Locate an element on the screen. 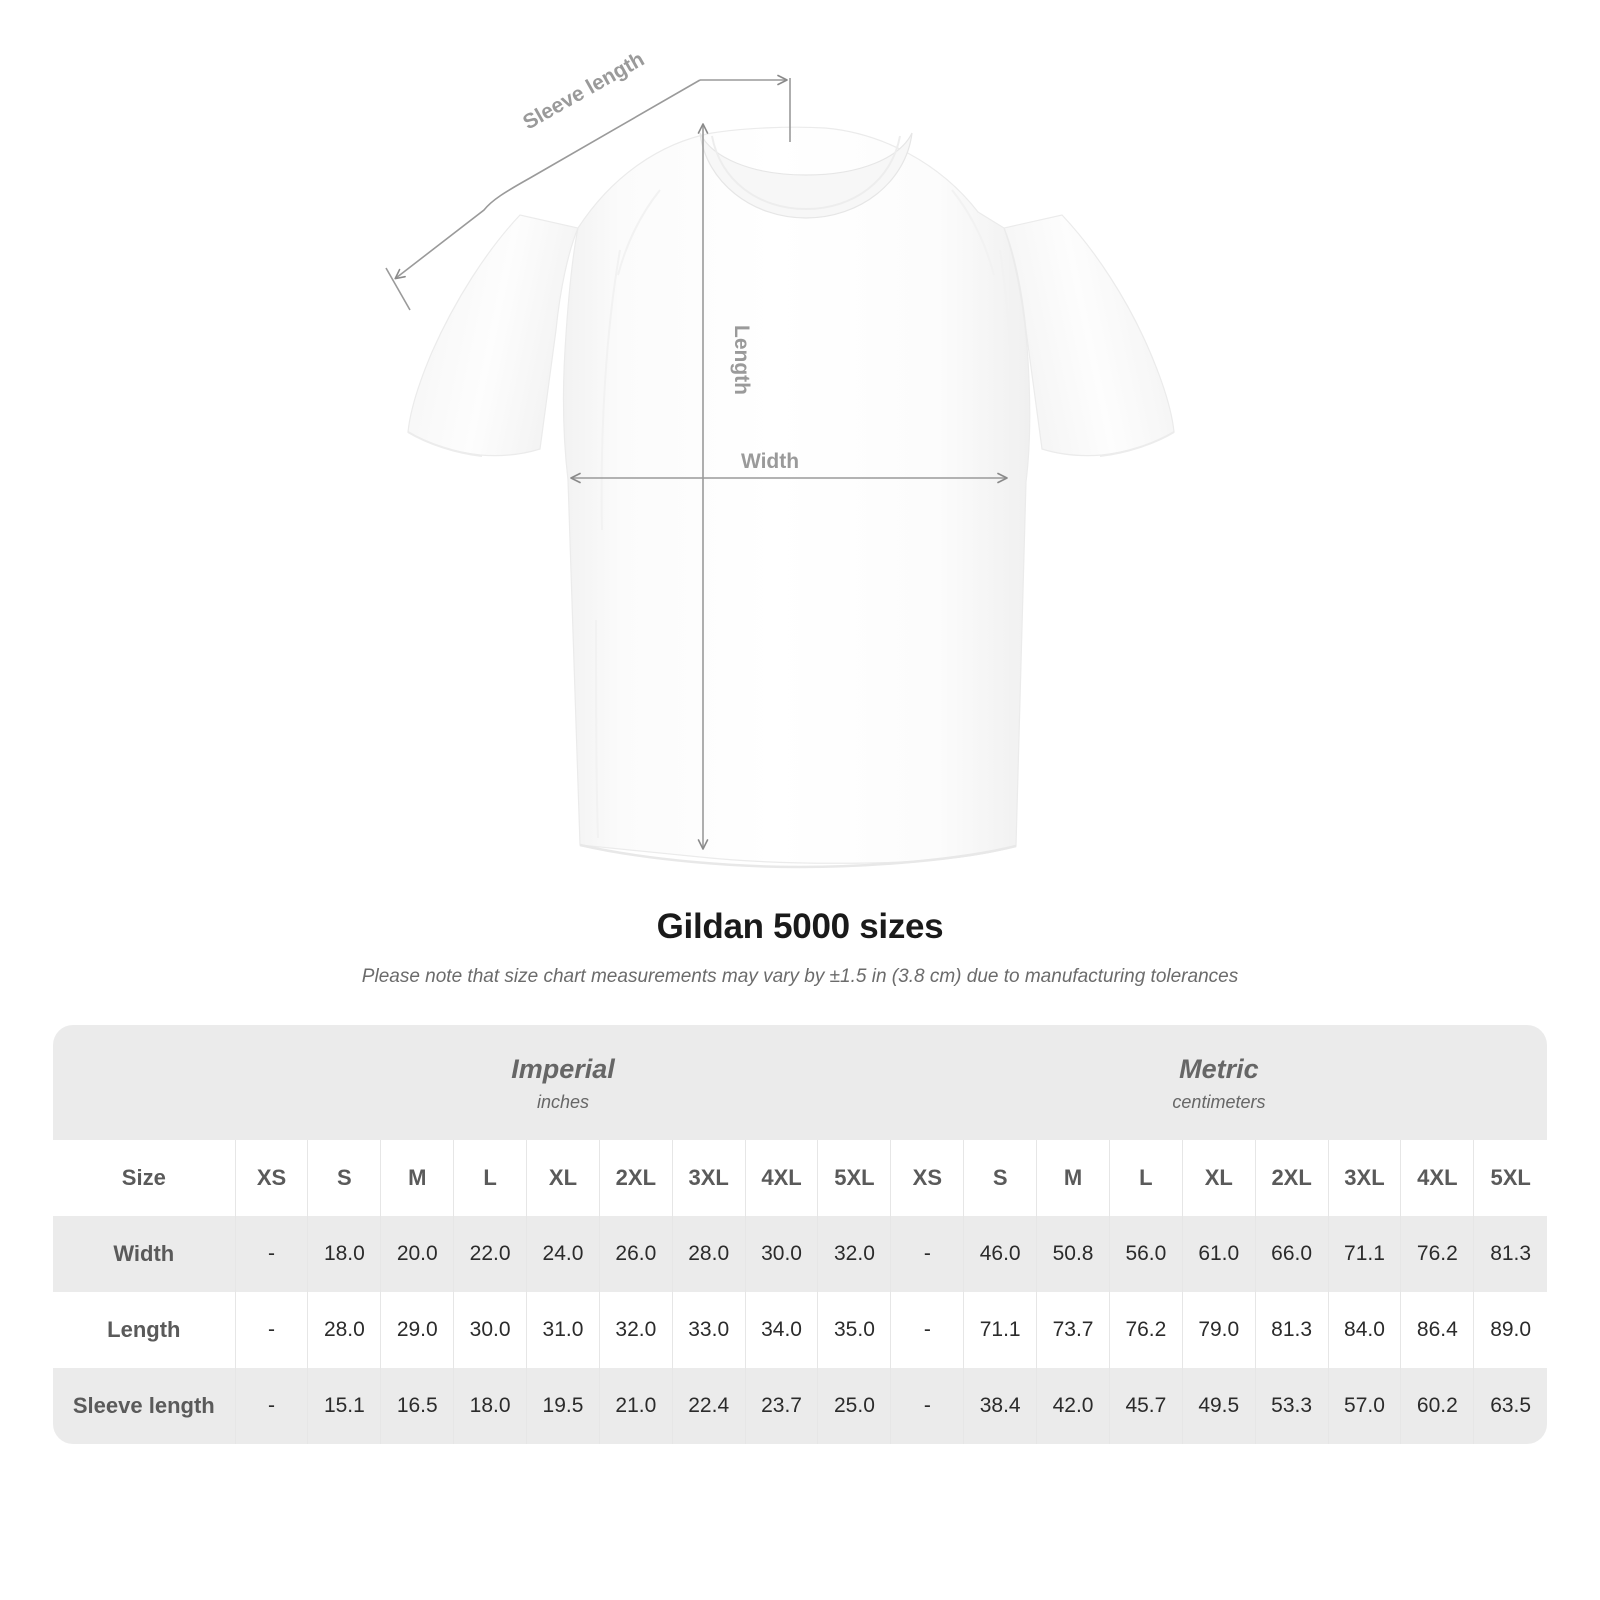 This screenshot has height=1600, width=1600. cell-width-metric-l: 56.0 is located at coordinates (1145, 1253).